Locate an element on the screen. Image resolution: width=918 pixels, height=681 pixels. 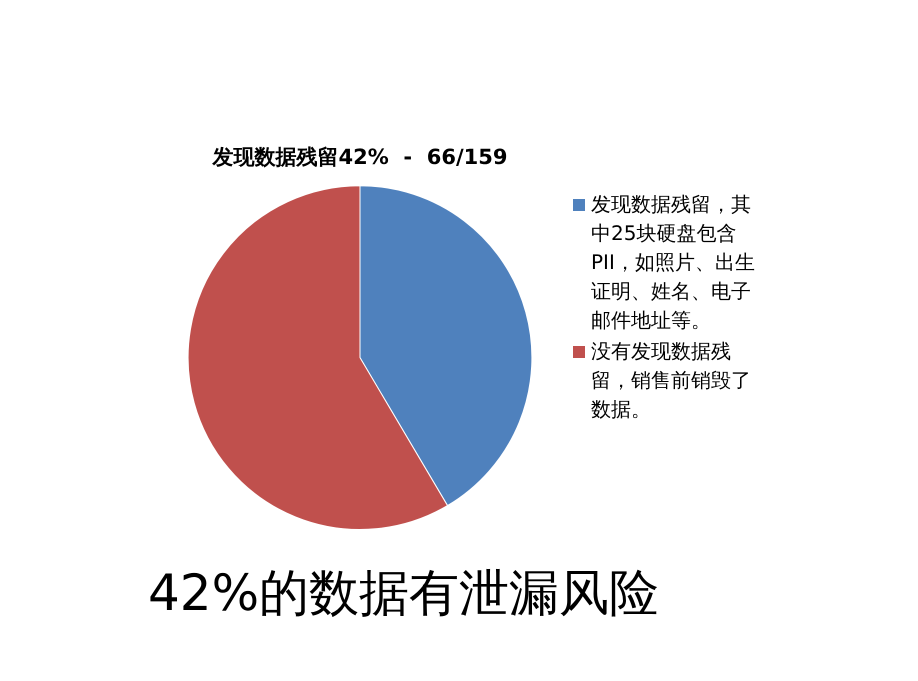
chart-title: 发现数据残留42% - 66/159 is located at coordinates (360, 157).